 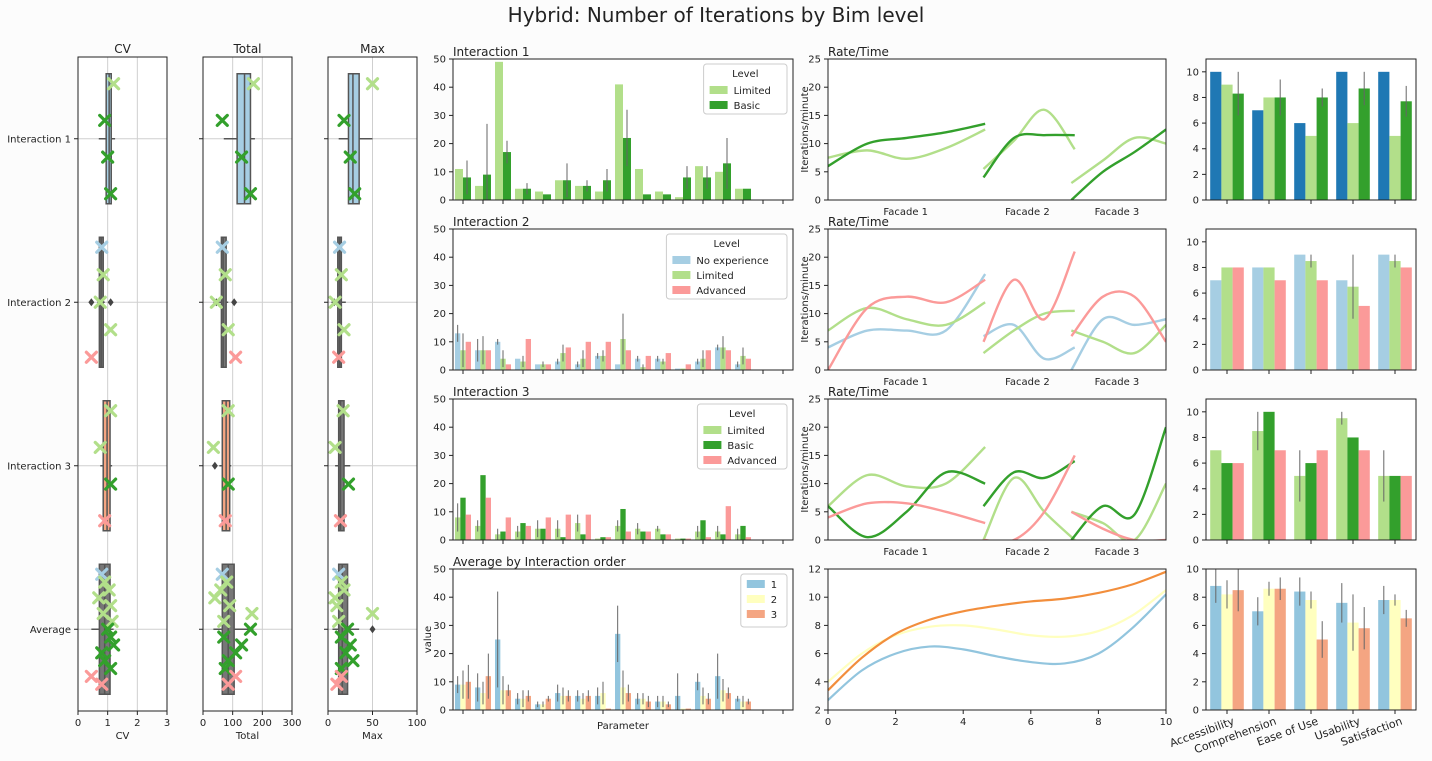 What do you see at coordinates (1029, 483) in the screenshot?
I see `line3-line` at bounding box center [1029, 483].